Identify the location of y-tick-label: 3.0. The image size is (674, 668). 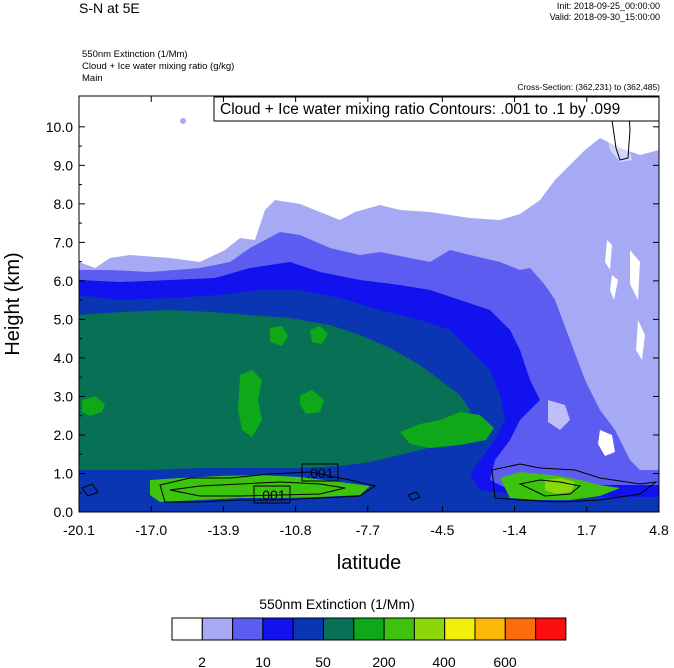
(64, 396).